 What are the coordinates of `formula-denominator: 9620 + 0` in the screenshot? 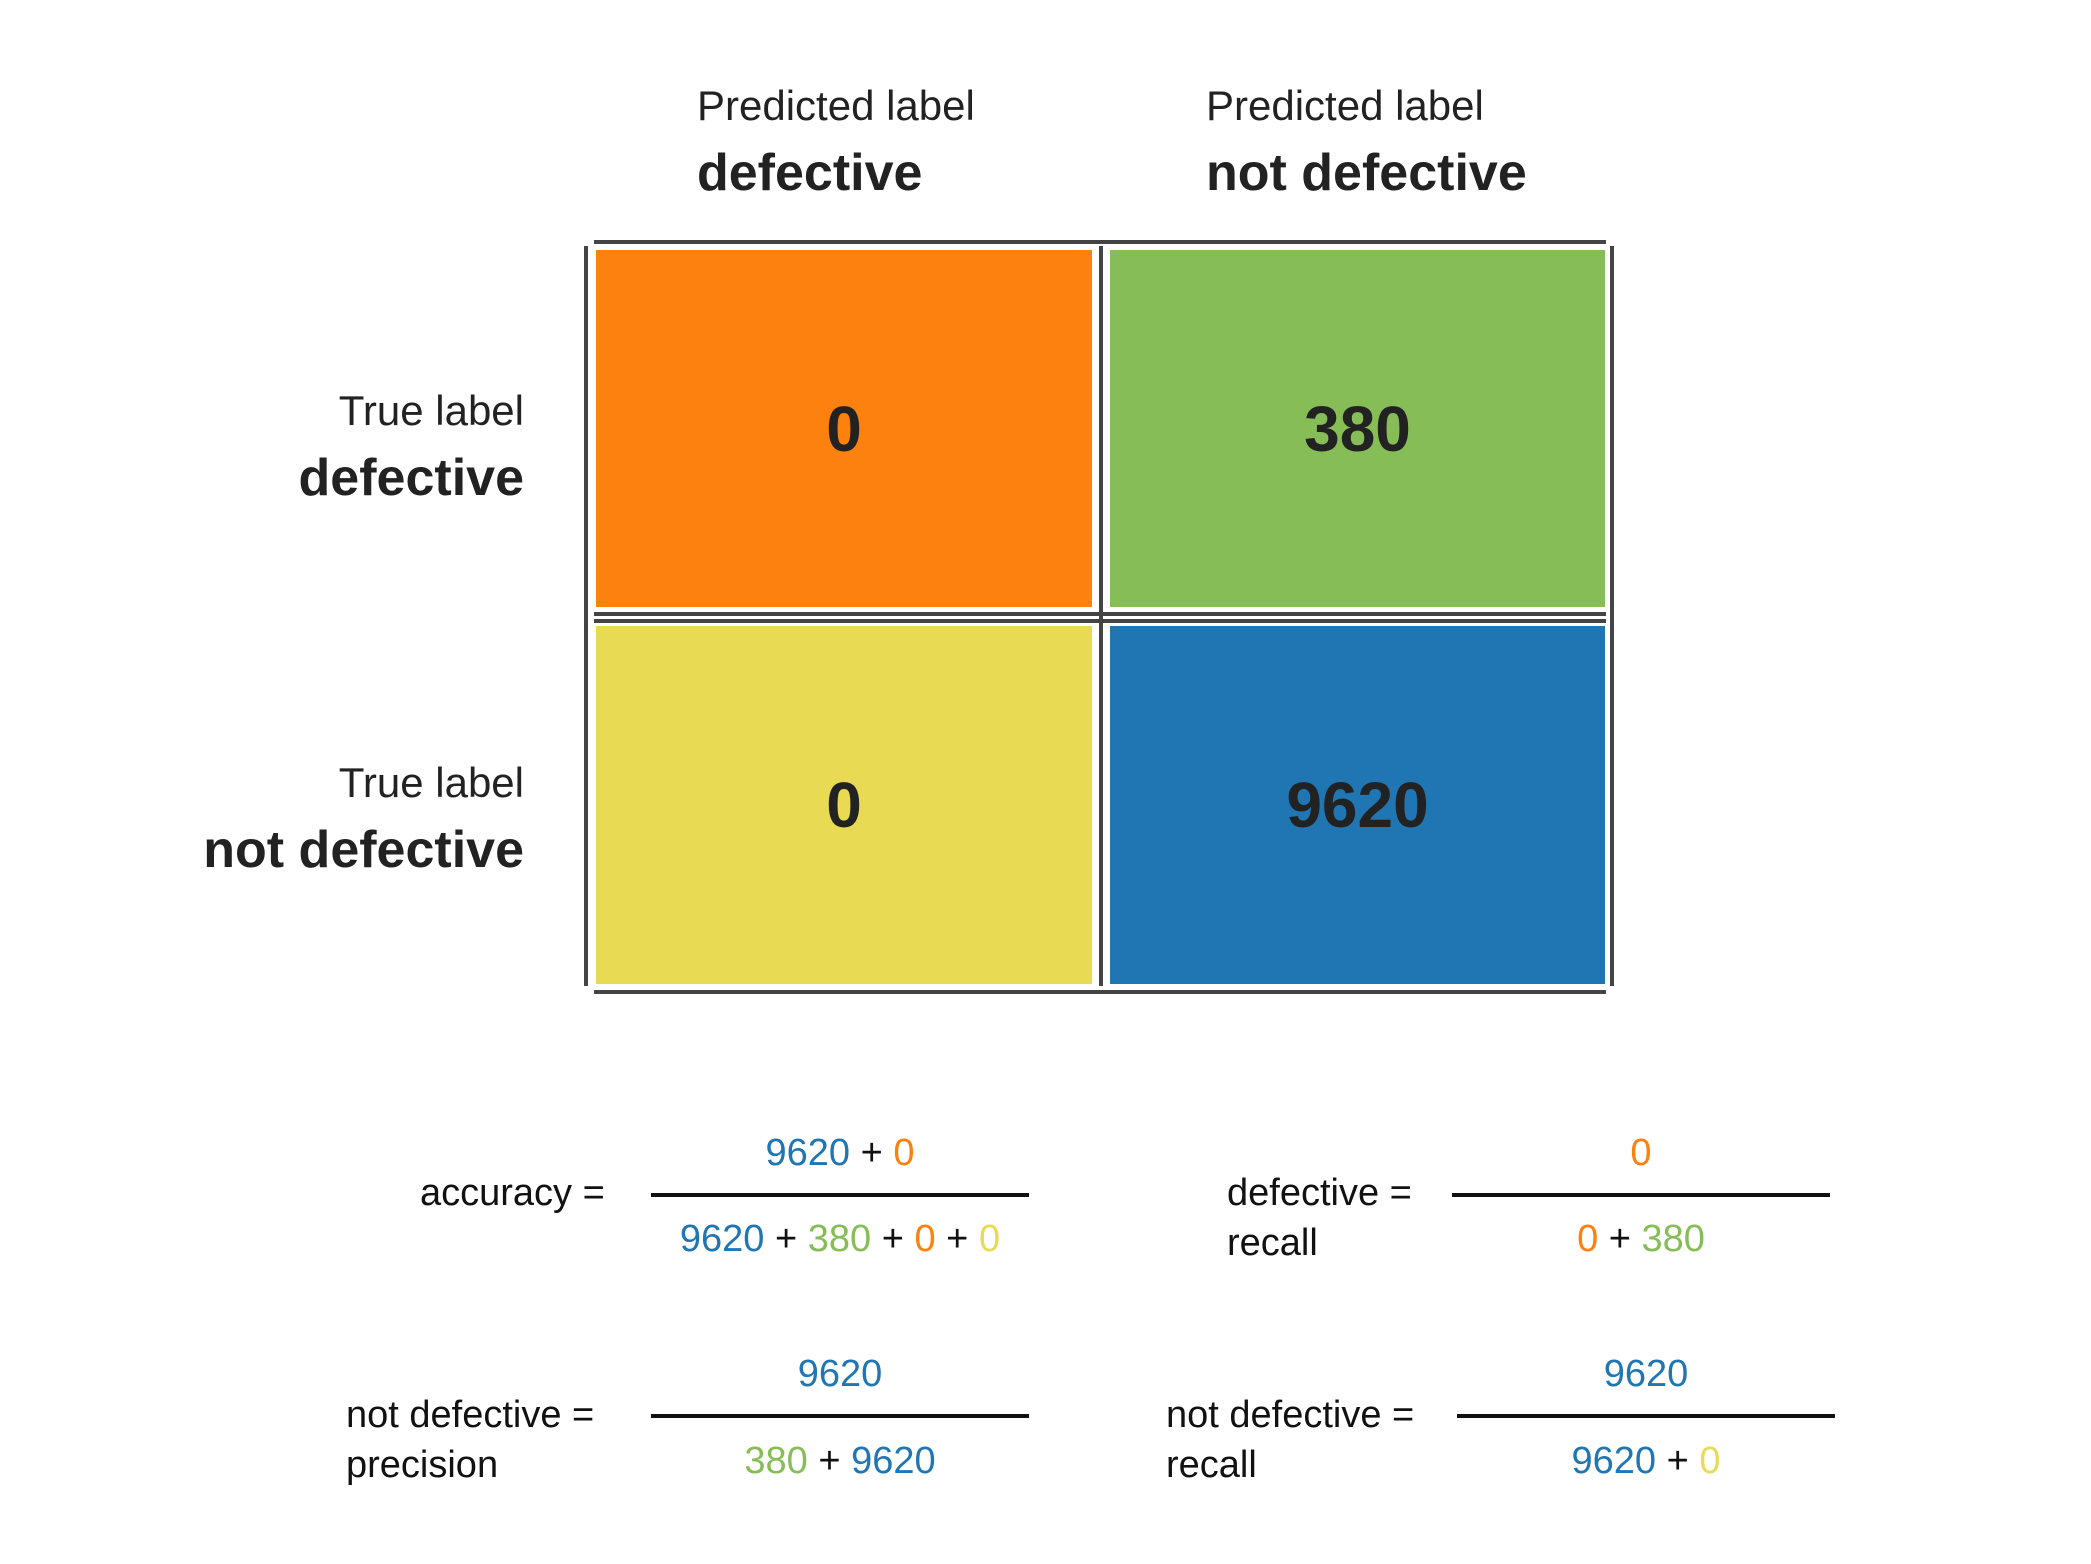 It's located at (1646, 1461).